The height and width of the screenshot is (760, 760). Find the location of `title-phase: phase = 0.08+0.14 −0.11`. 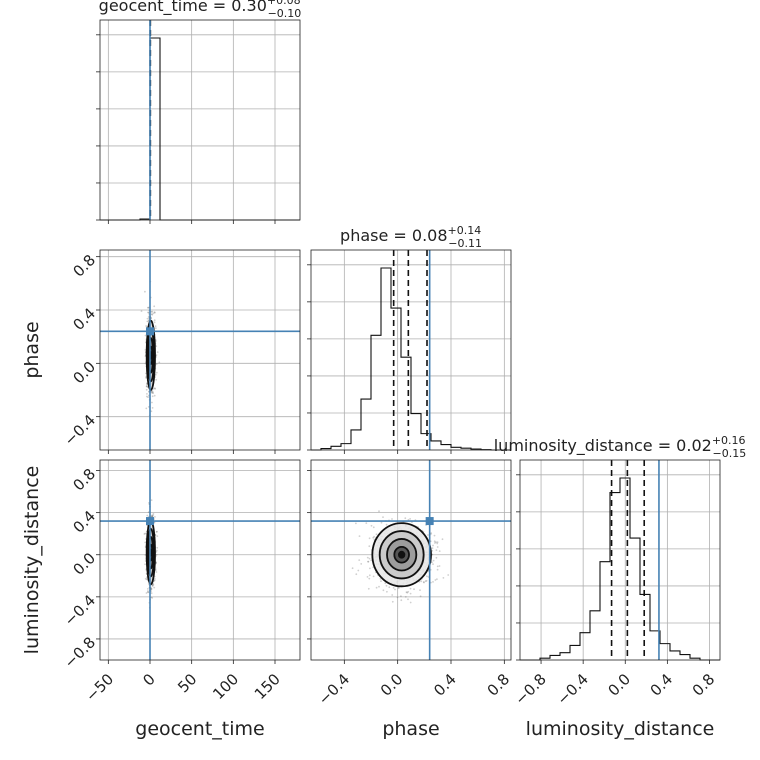

title-phase: phase = 0.08+0.14 −0.11 is located at coordinates (411, 237).